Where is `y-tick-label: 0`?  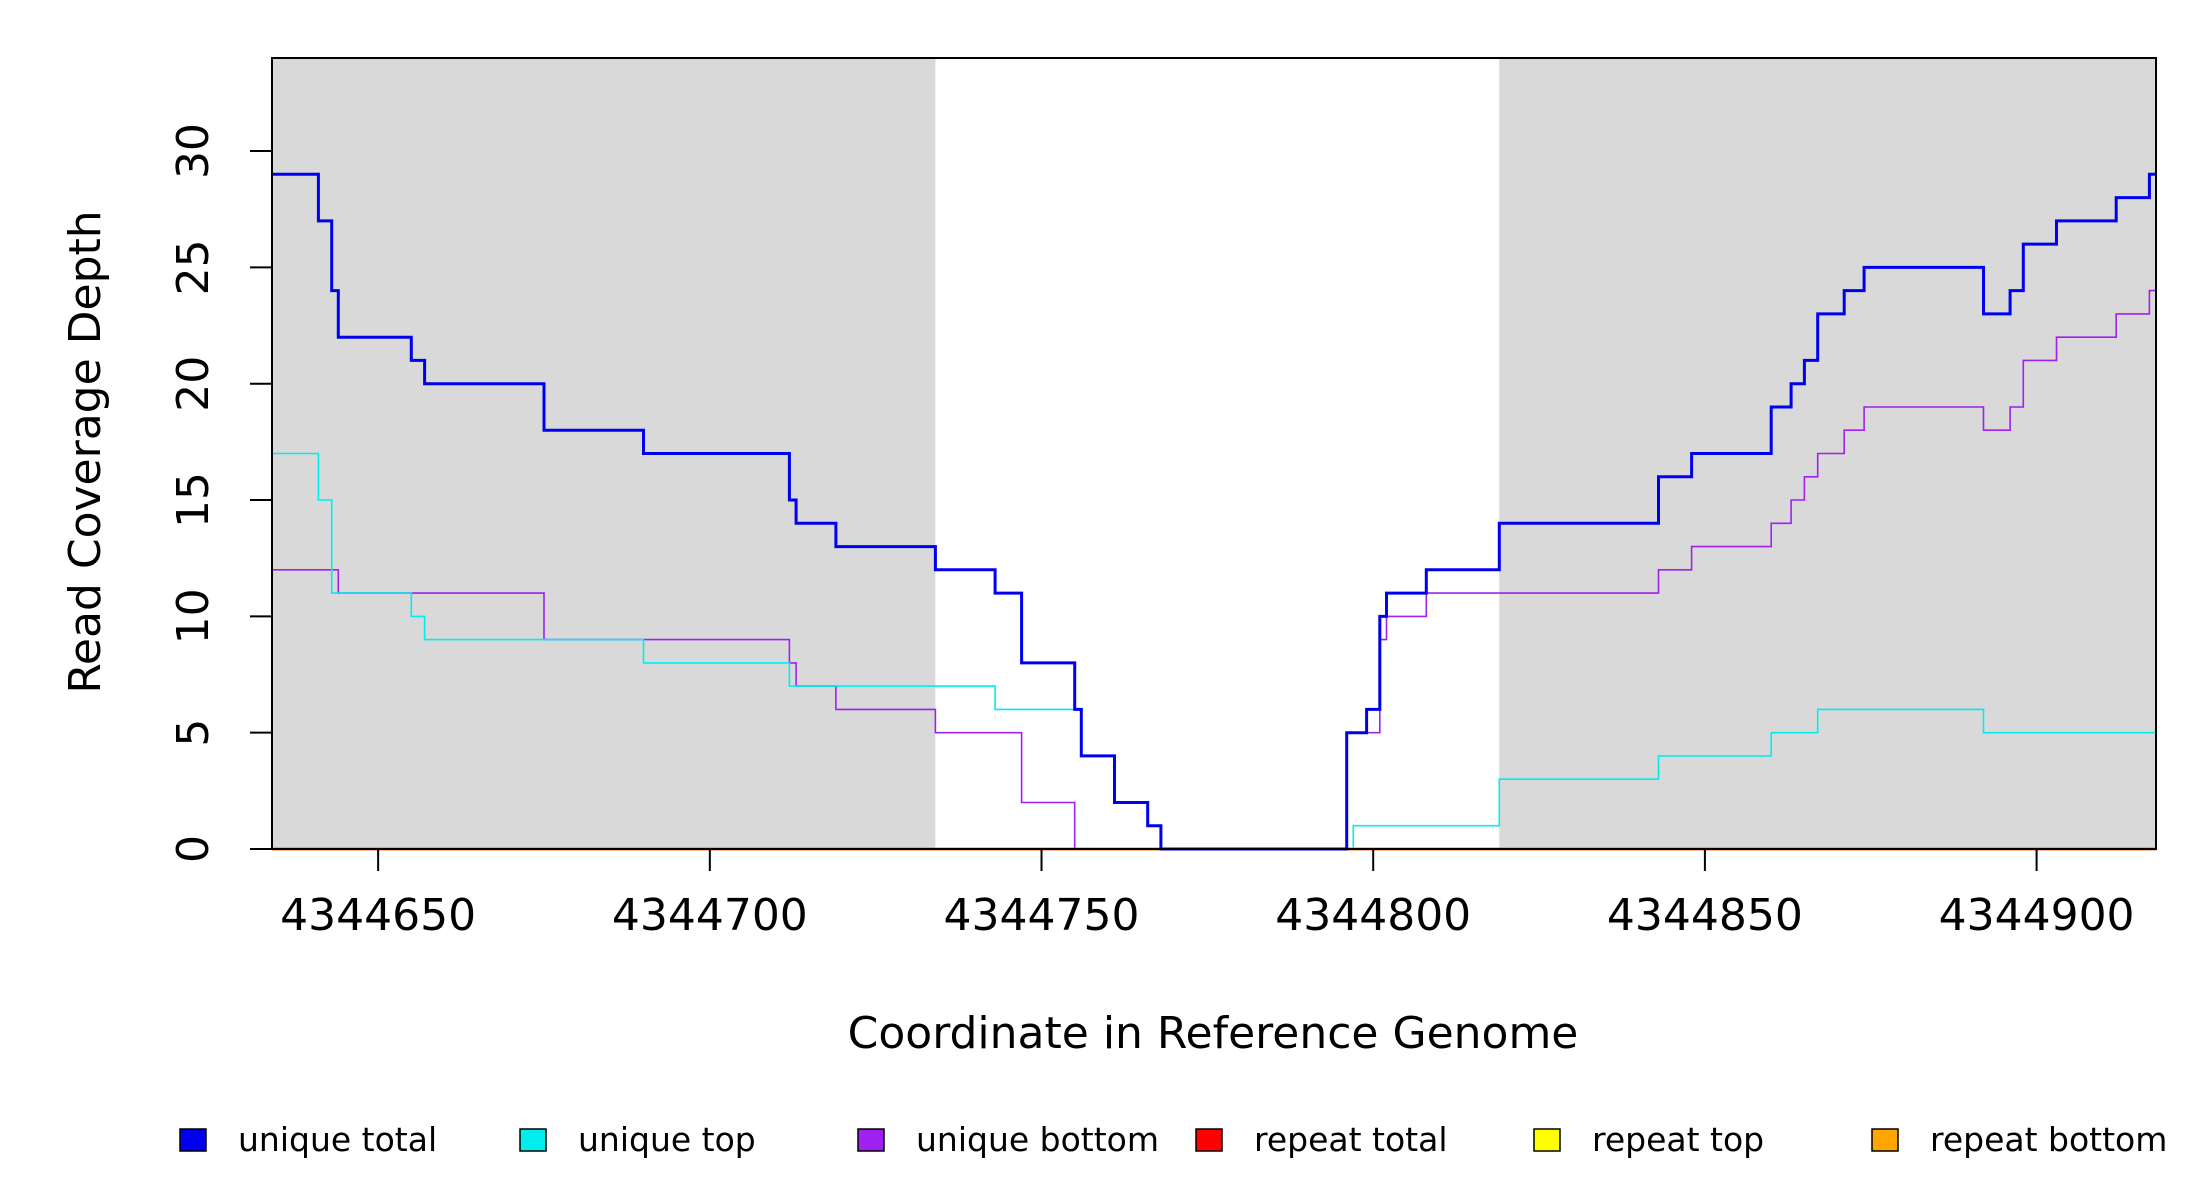 y-tick-label: 0 is located at coordinates (193, 849).